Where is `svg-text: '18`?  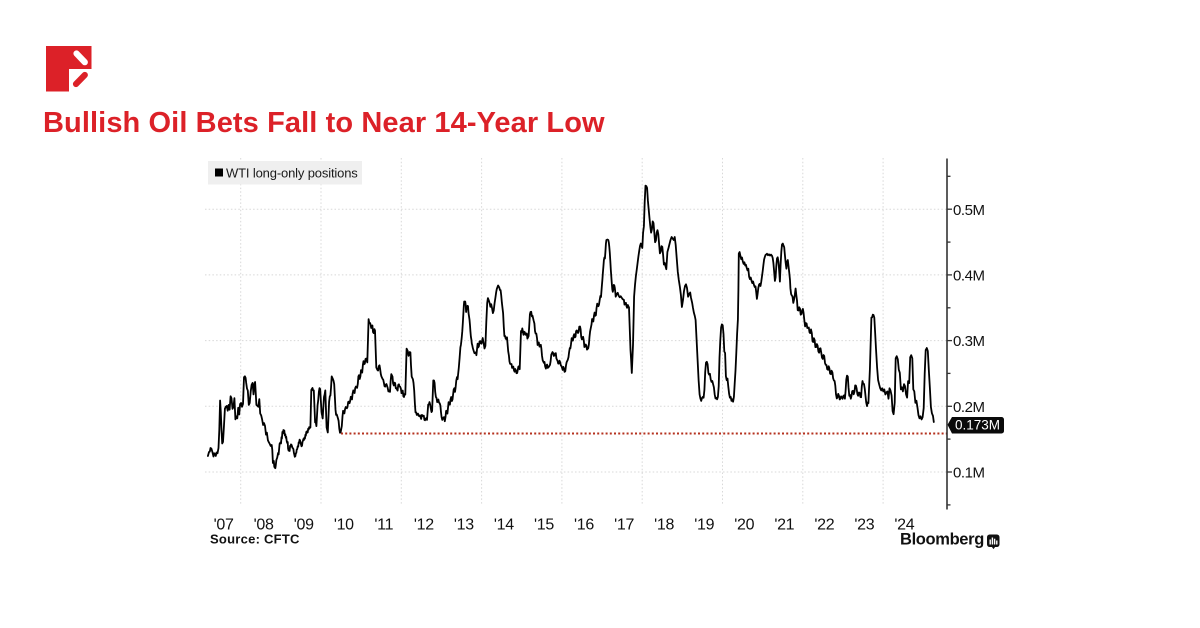 svg-text: '18 is located at coordinates (664, 525).